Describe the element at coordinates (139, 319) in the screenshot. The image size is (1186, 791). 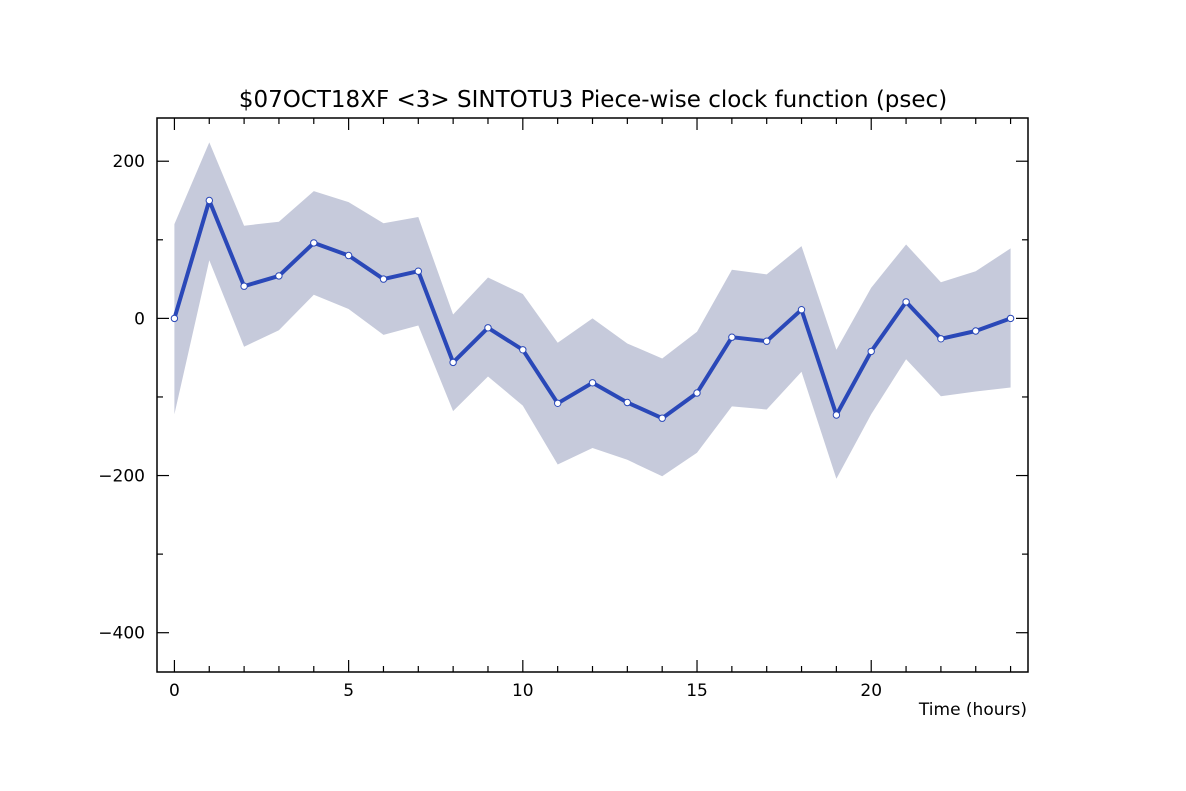
I see `y-tick-label: 0` at that location.